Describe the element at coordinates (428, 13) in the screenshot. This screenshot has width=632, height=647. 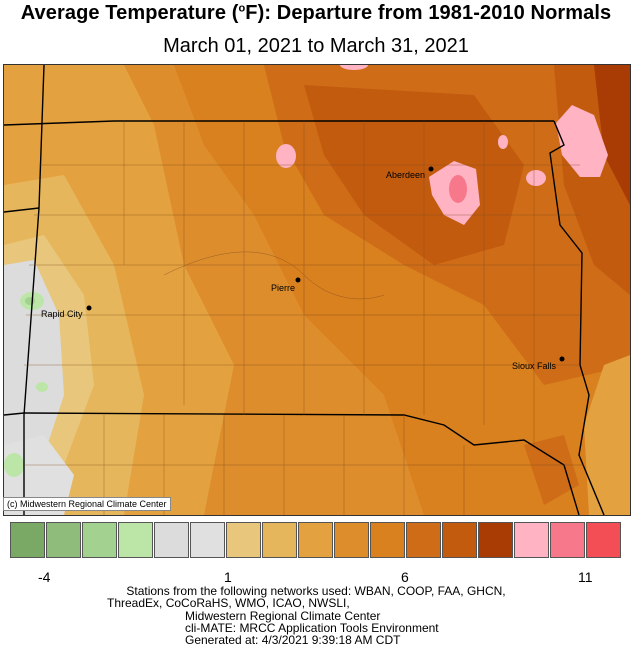
I see `title-suffix: F): Departure from 1981-2010 Normals` at that location.